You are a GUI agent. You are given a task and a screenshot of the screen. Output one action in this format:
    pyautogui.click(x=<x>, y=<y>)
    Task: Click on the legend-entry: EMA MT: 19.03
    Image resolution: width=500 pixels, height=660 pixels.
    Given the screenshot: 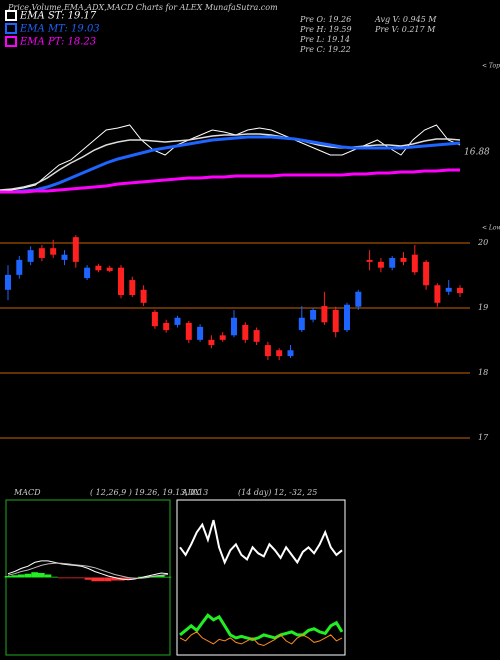 What is the action you would take?
    pyautogui.click(x=59, y=29)
    